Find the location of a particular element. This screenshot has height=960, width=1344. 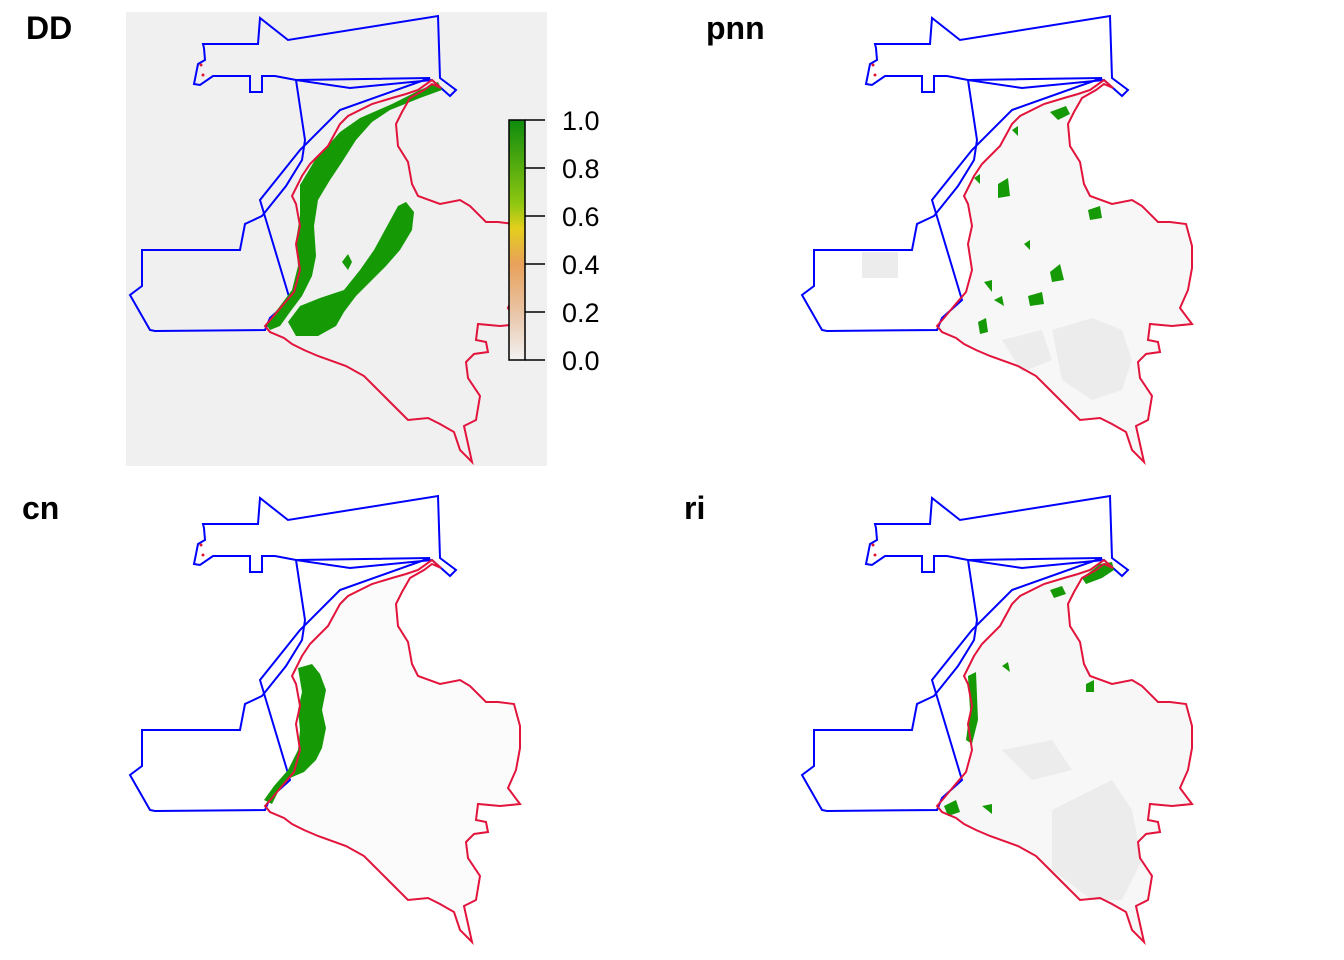

legend-tick-label: 0.8 is located at coordinates (581, 169).